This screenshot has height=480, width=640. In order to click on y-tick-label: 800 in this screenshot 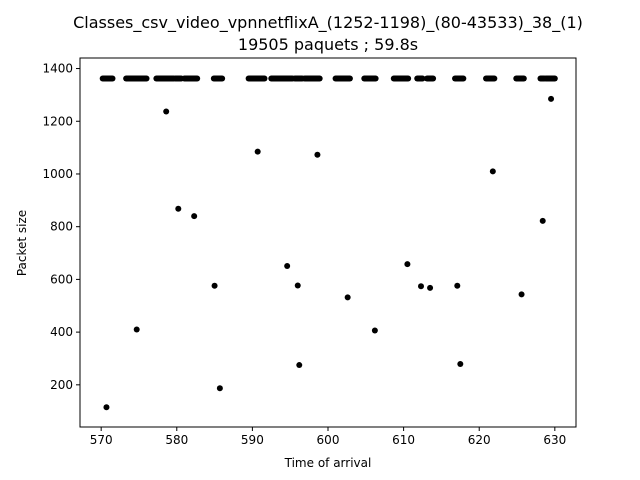, I will do `click(61, 227)`.